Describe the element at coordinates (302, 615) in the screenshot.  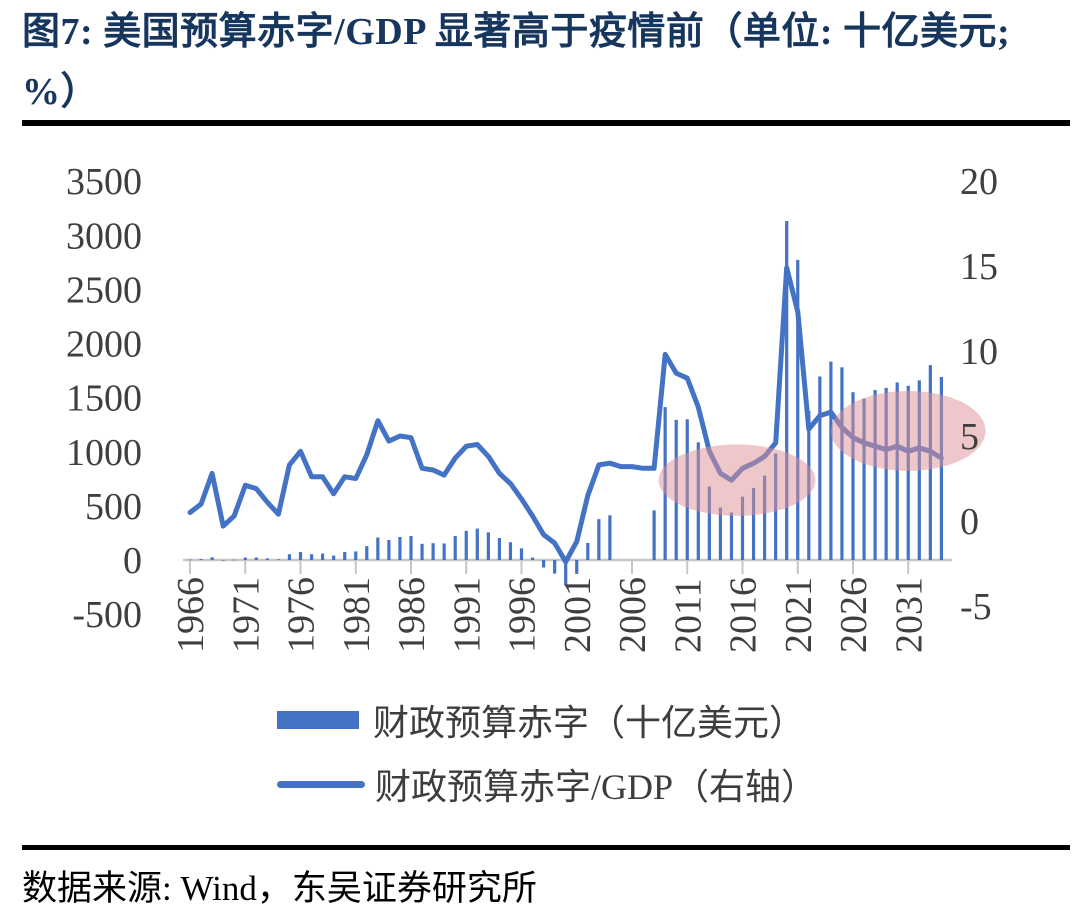
I see `axis-tick-label: 1976` at that location.